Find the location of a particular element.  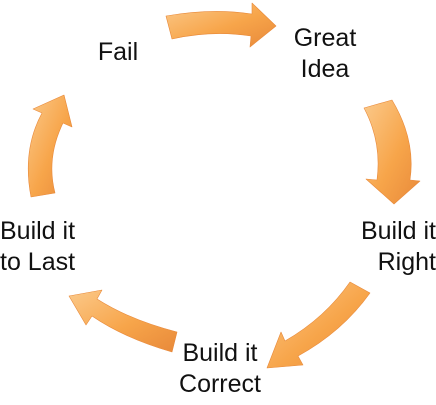

node-great-idea: Great Idea is located at coordinates (325, 54).